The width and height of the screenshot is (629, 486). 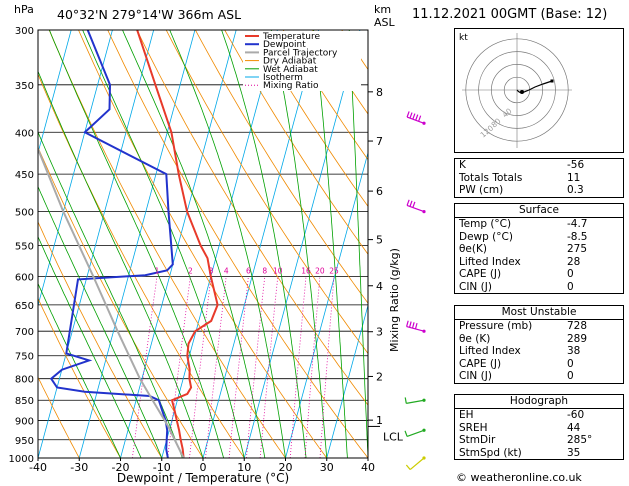 I want to click on wind-barb-dot, so click(x=424, y=123).